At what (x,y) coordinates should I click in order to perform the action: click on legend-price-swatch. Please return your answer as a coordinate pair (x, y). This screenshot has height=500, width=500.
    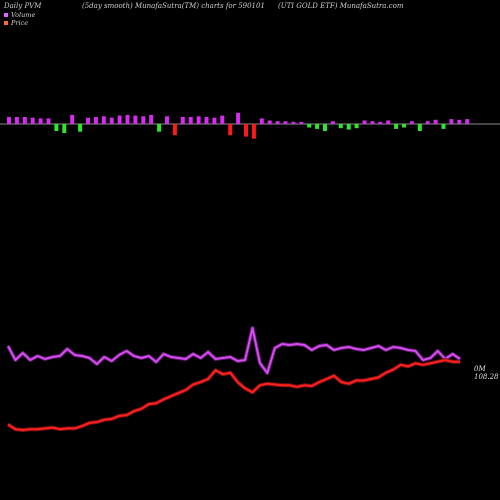
    Looking at the image, I should click on (6, 23).